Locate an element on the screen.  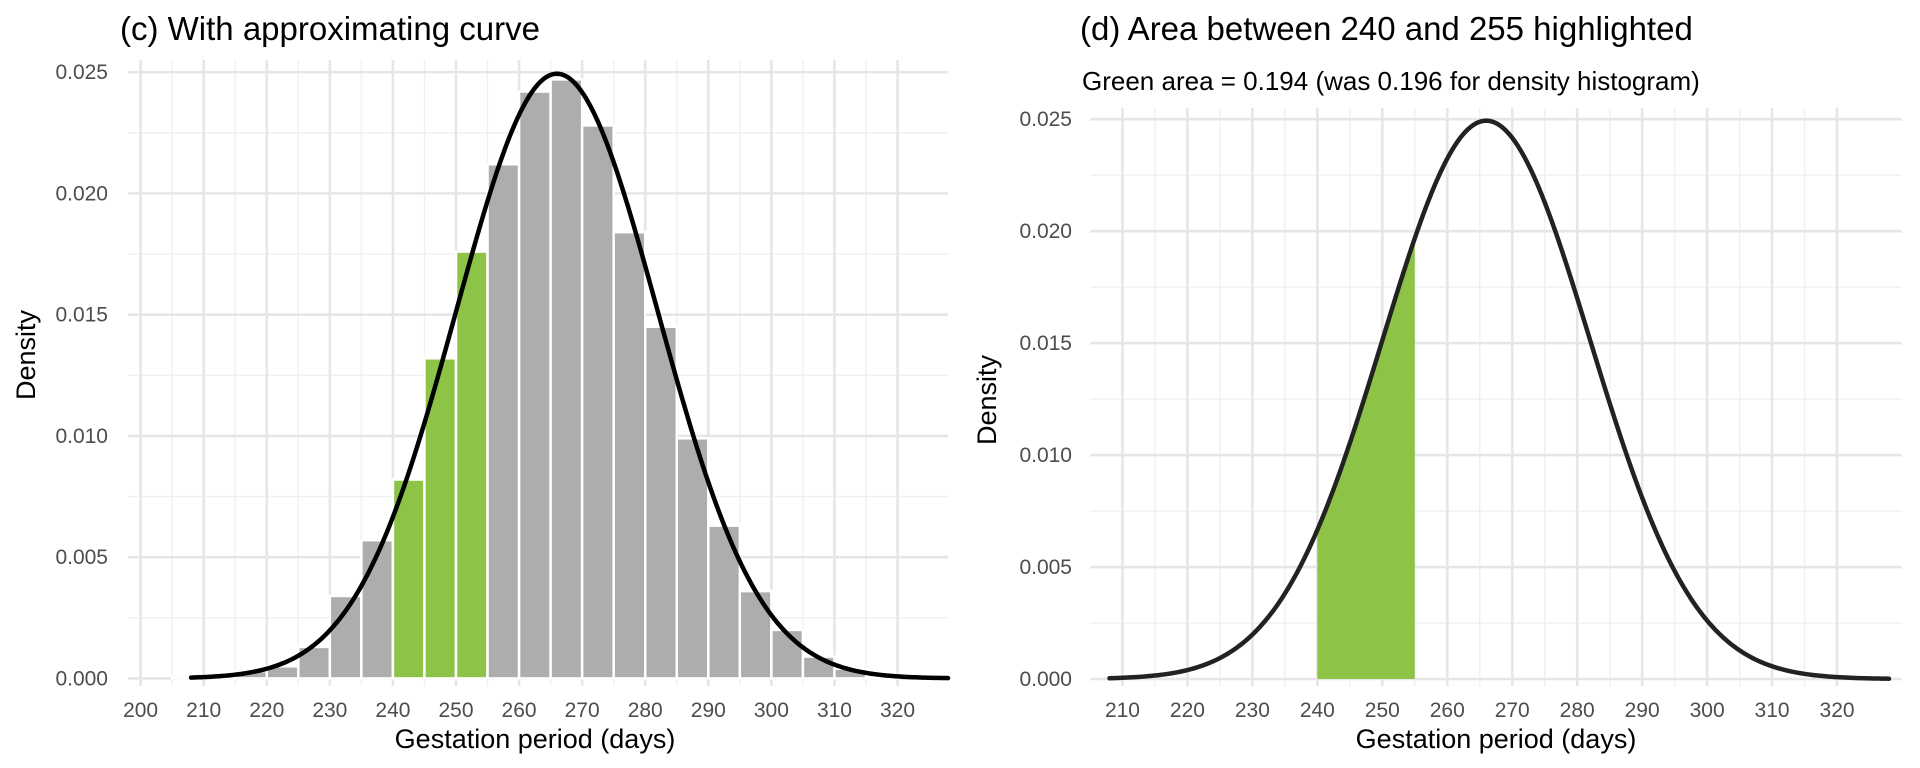
shaded-area-layer is located at coordinates (1366, 459).